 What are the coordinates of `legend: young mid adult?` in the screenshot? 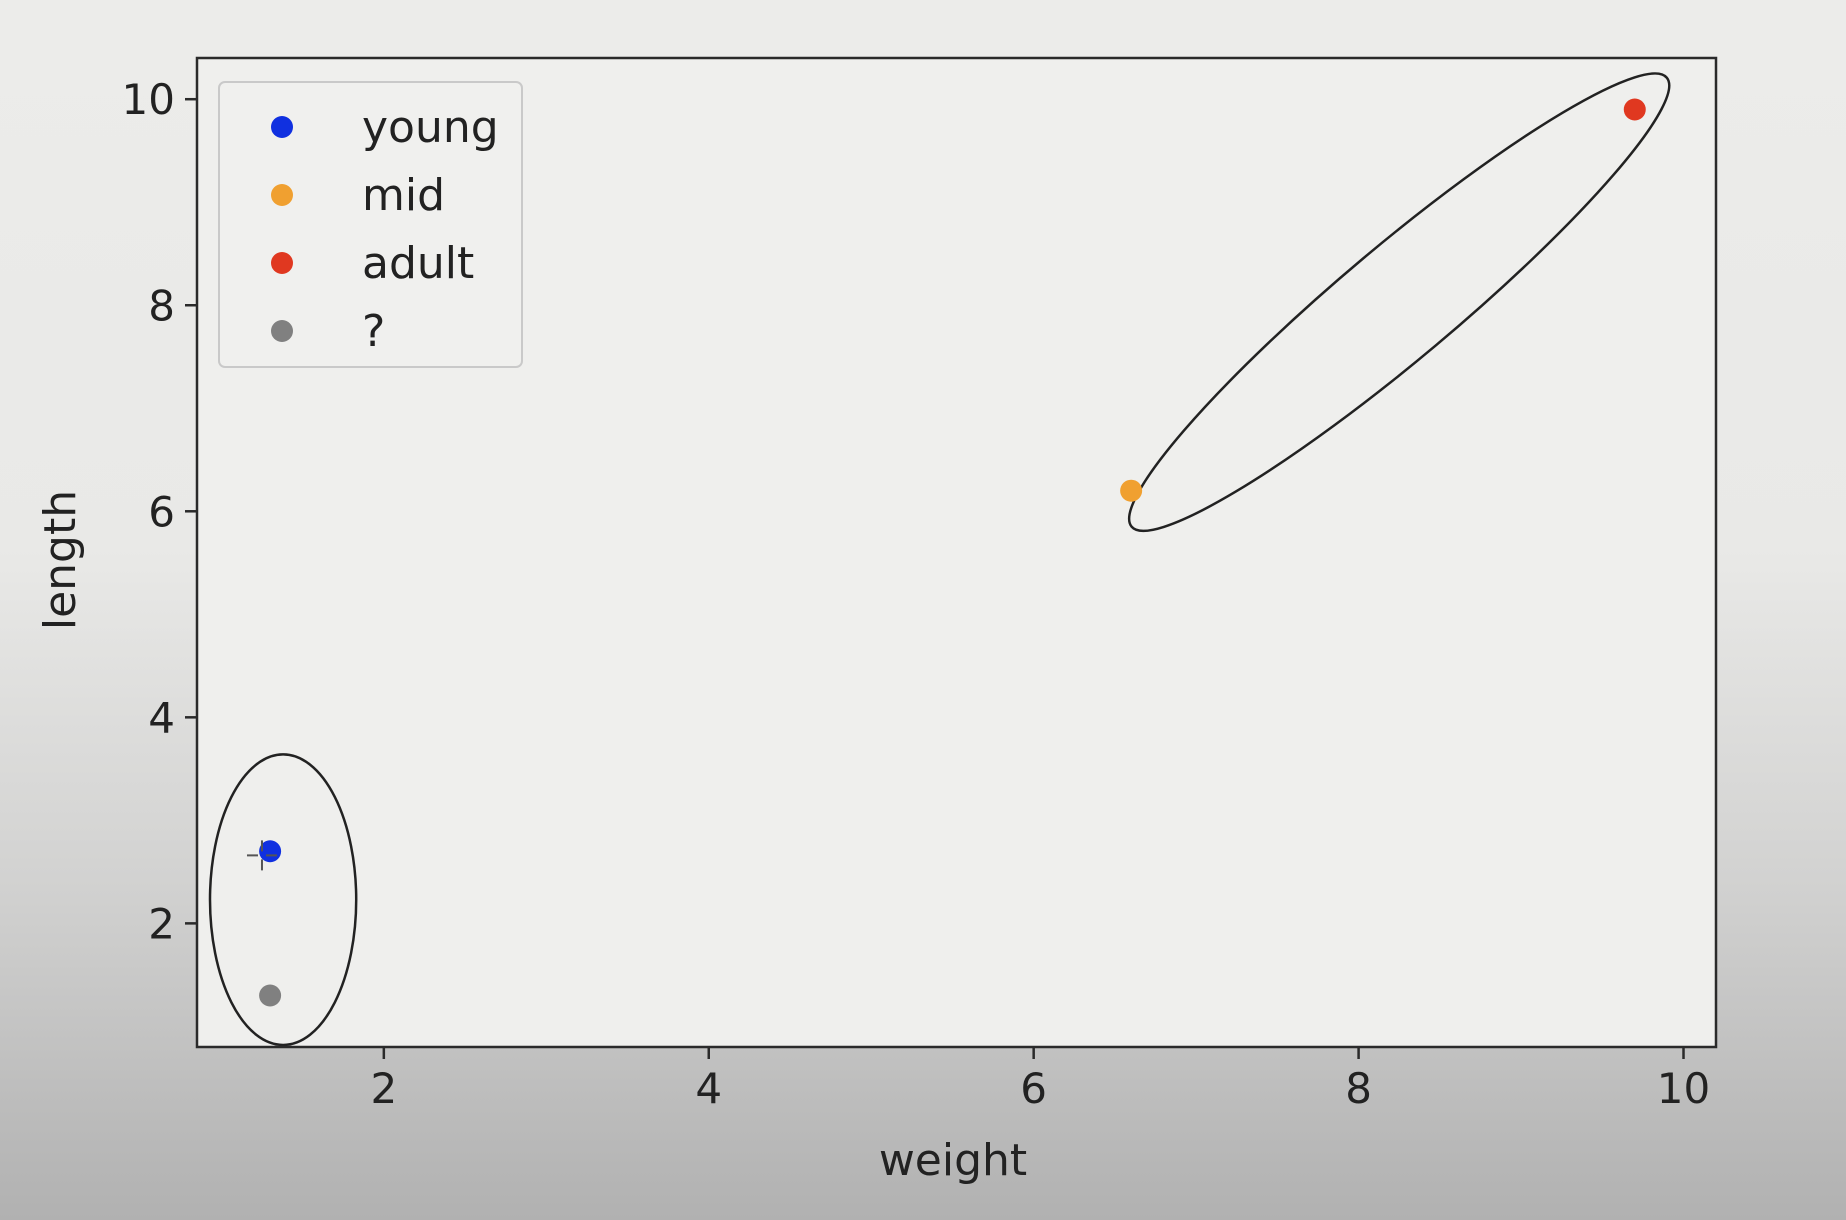 It's located at (370, 224).